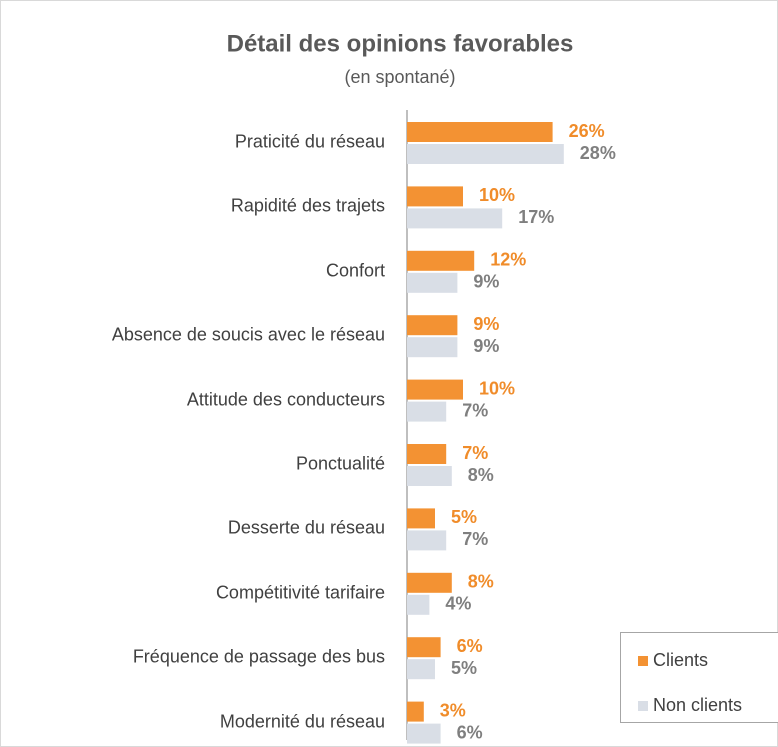 Image resolution: width=778 pixels, height=747 pixels. What do you see at coordinates (258, 656) in the screenshot?
I see `category-label: Fréquence de passage des bus` at bounding box center [258, 656].